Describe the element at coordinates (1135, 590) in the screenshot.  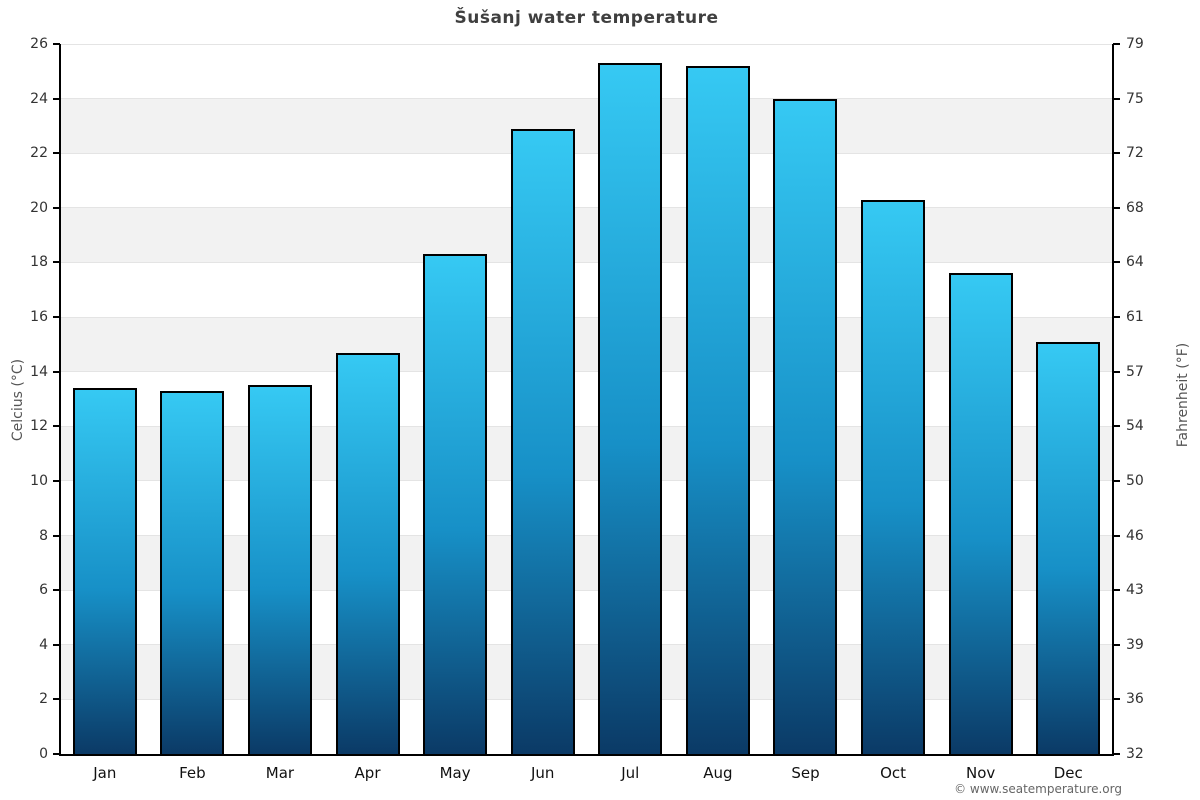
I see `y-tick-label-fahrenheit: 43` at that location.